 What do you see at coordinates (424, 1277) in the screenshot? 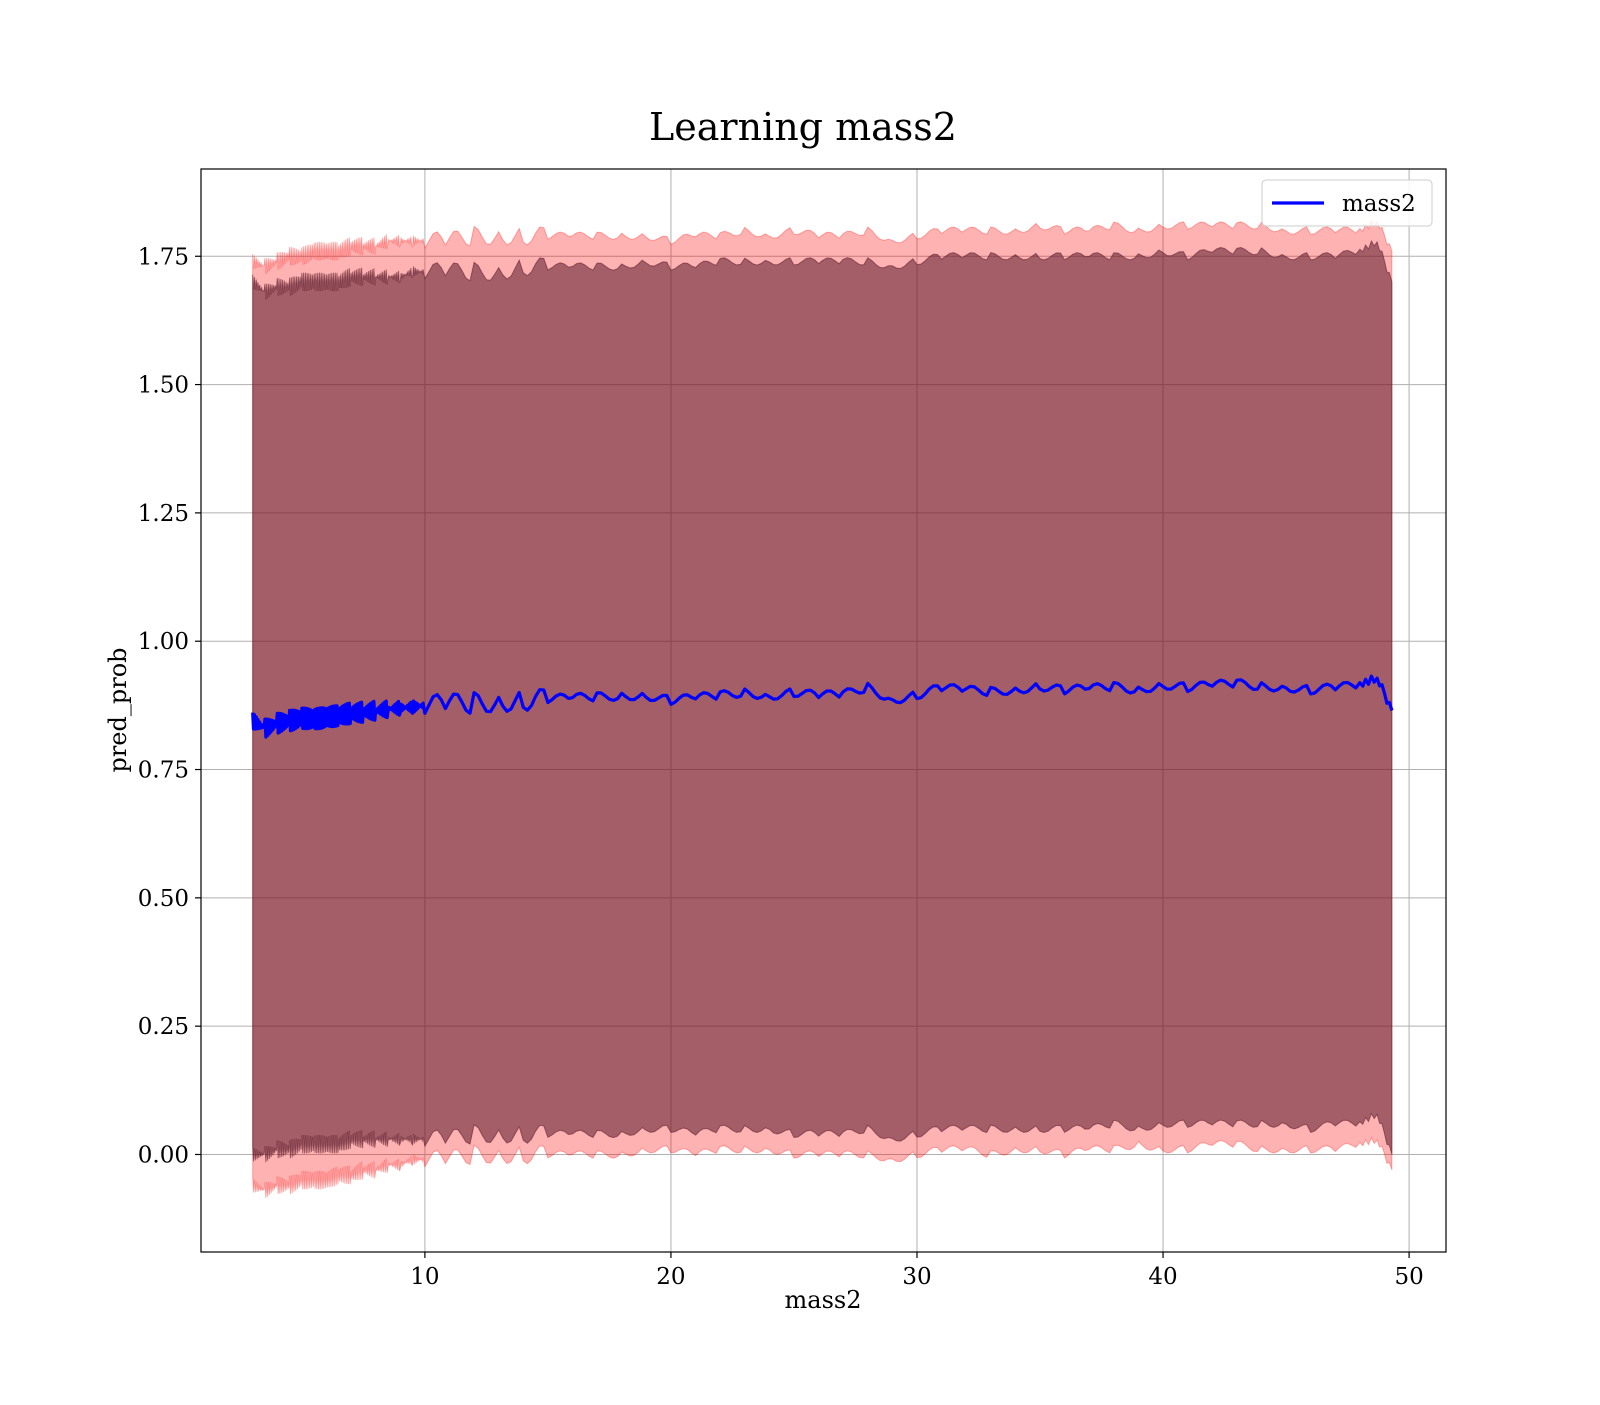
I see `x-tick-label: 10` at bounding box center [424, 1277].